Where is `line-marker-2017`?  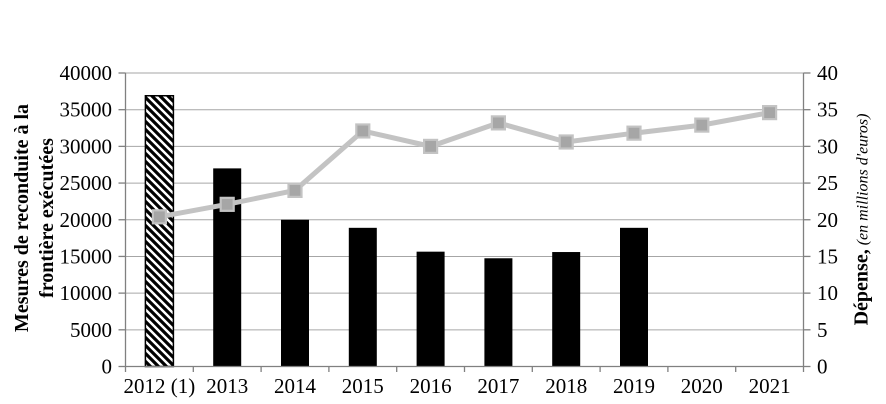 line-marker-2017 is located at coordinates (498, 123).